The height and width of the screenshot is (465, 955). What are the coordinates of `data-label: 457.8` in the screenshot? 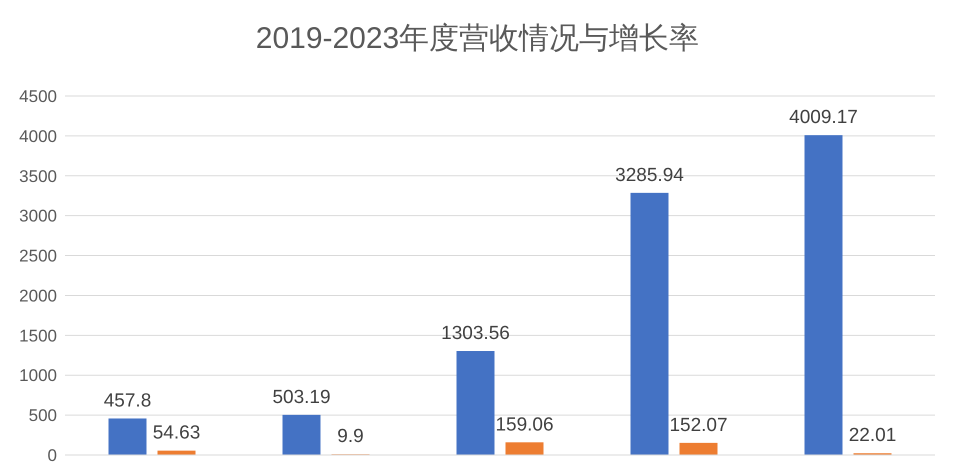 It's located at (128, 401).